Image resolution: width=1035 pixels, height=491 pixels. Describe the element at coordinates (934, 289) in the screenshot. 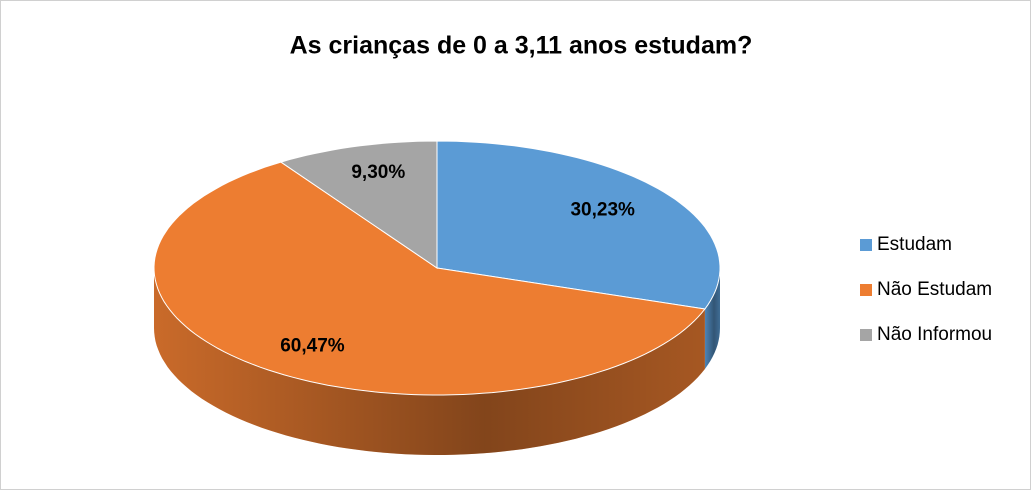

I see `legend-label: Não Estudam` at that location.